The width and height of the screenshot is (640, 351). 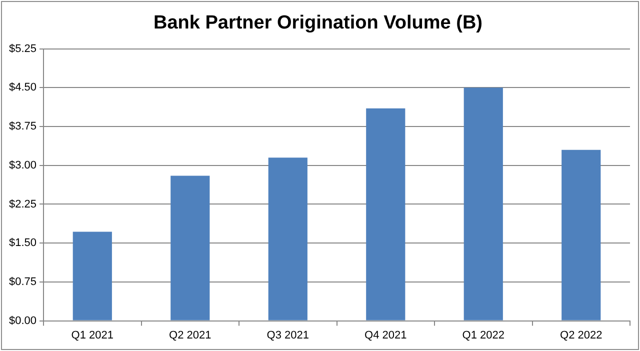 I want to click on x-tick-label: Q1 2022, so click(x=483, y=335).